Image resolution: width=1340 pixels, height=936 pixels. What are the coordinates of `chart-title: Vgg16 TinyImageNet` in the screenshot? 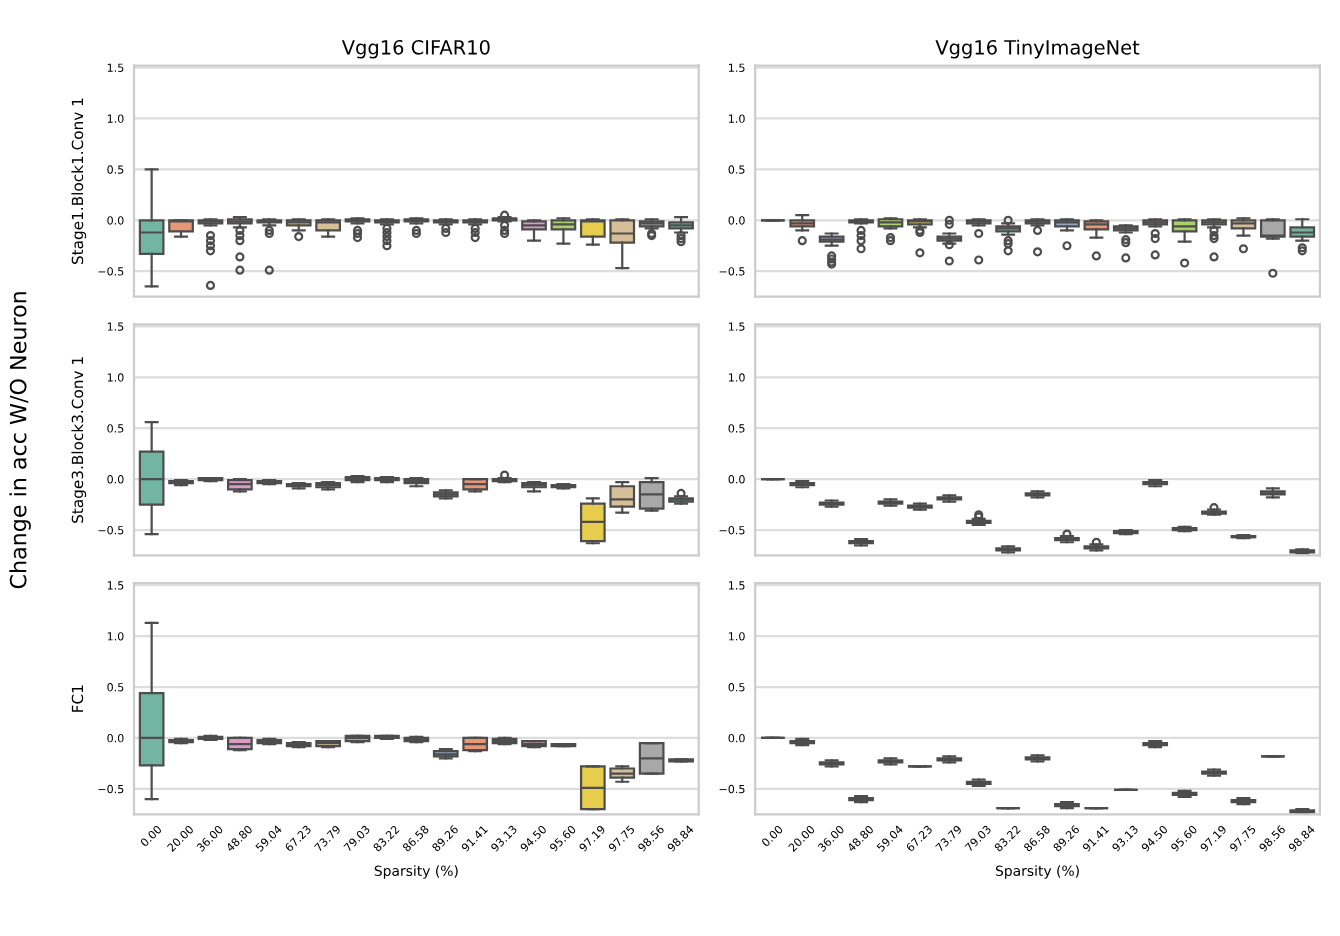 It's located at (1037, 49).